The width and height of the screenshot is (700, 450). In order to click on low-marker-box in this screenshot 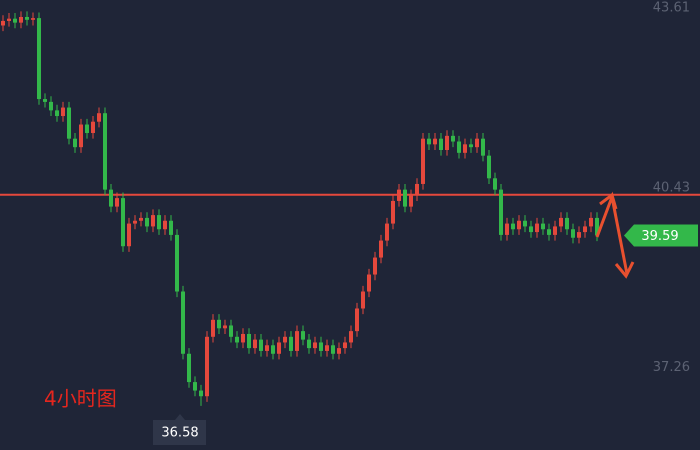, I will do `click(179, 429)`.